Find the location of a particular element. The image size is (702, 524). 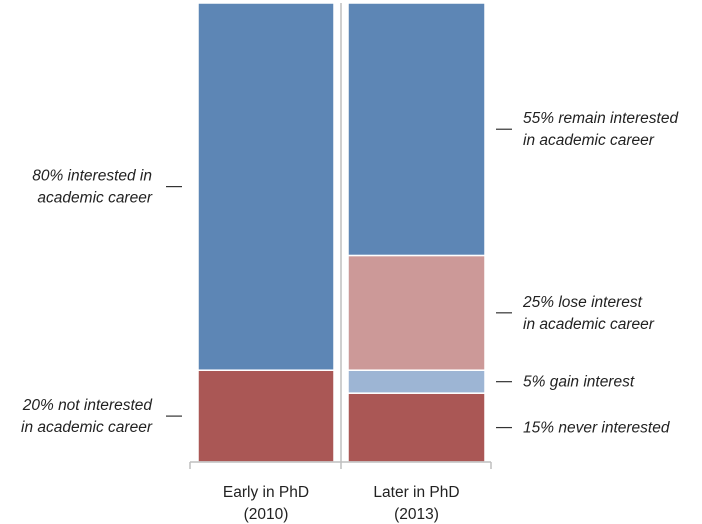

x-tick-label-1-line1: Later in PhD is located at coordinates (416, 492).